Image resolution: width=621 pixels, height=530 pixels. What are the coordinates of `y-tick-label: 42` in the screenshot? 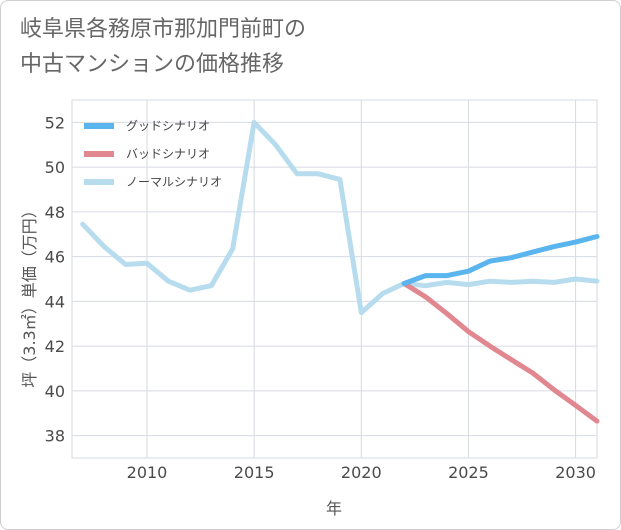 It's located at (55, 346).